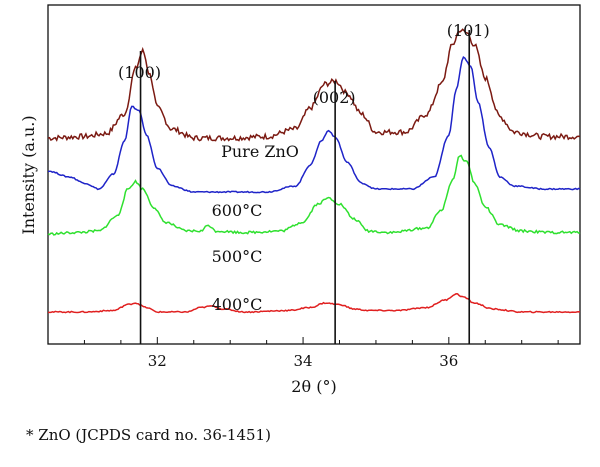  What do you see at coordinates (303, 361) in the screenshot?
I see `x-tick-label: 34` at bounding box center [303, 361].